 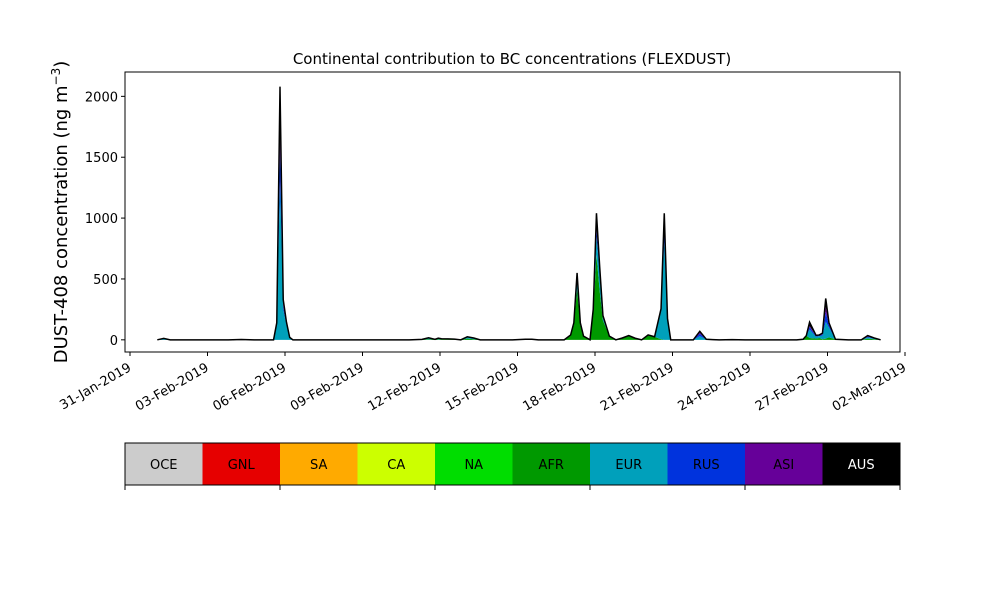 I want to click on y-tick-label: 500, so click(x=105, y=280).